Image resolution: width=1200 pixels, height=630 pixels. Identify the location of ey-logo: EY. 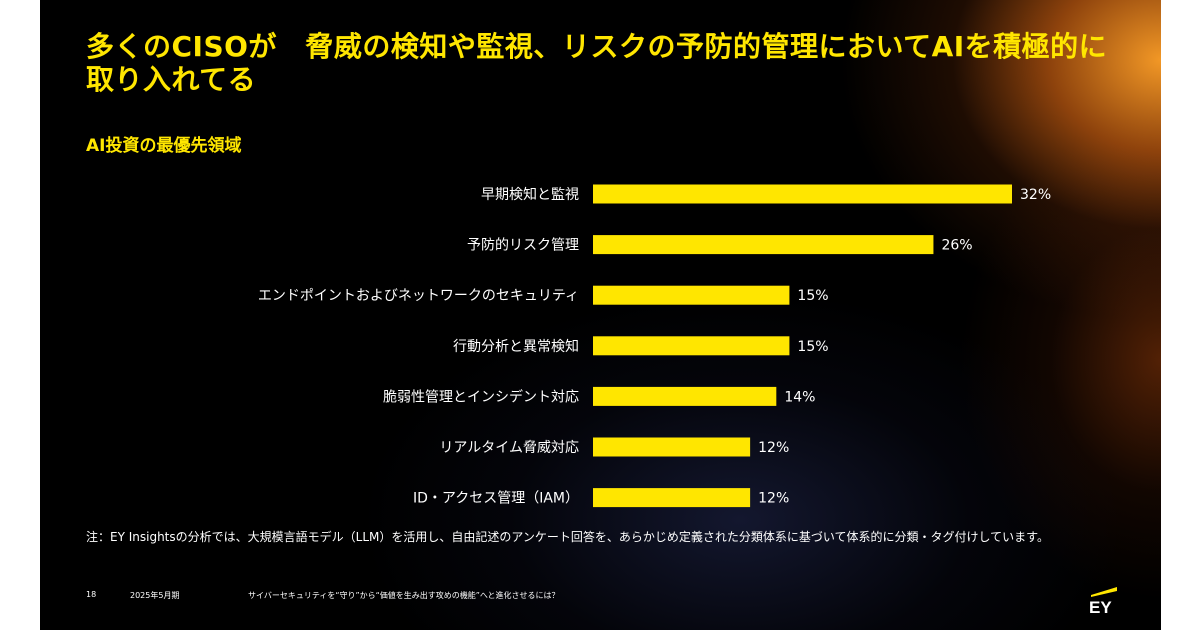
(1103, 601).